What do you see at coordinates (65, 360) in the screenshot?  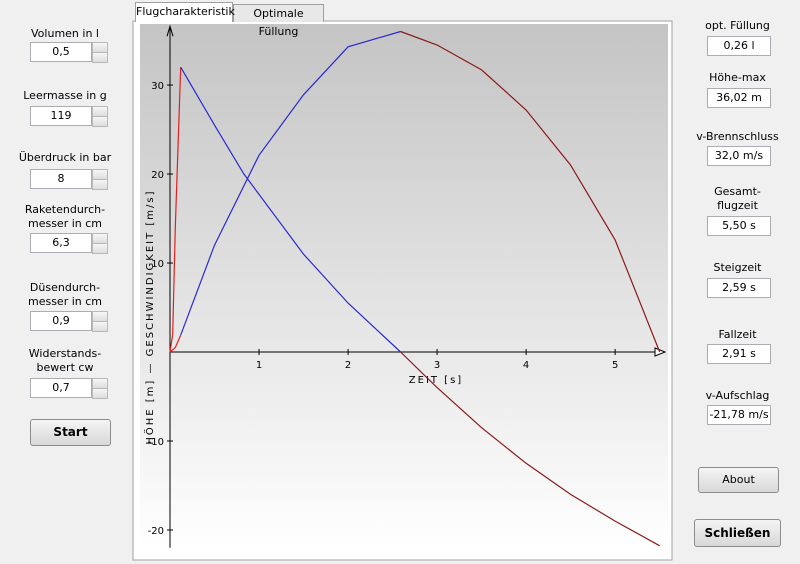 I see `input-label: Widerstands- bewert cw` at bounding box center [65, 360].